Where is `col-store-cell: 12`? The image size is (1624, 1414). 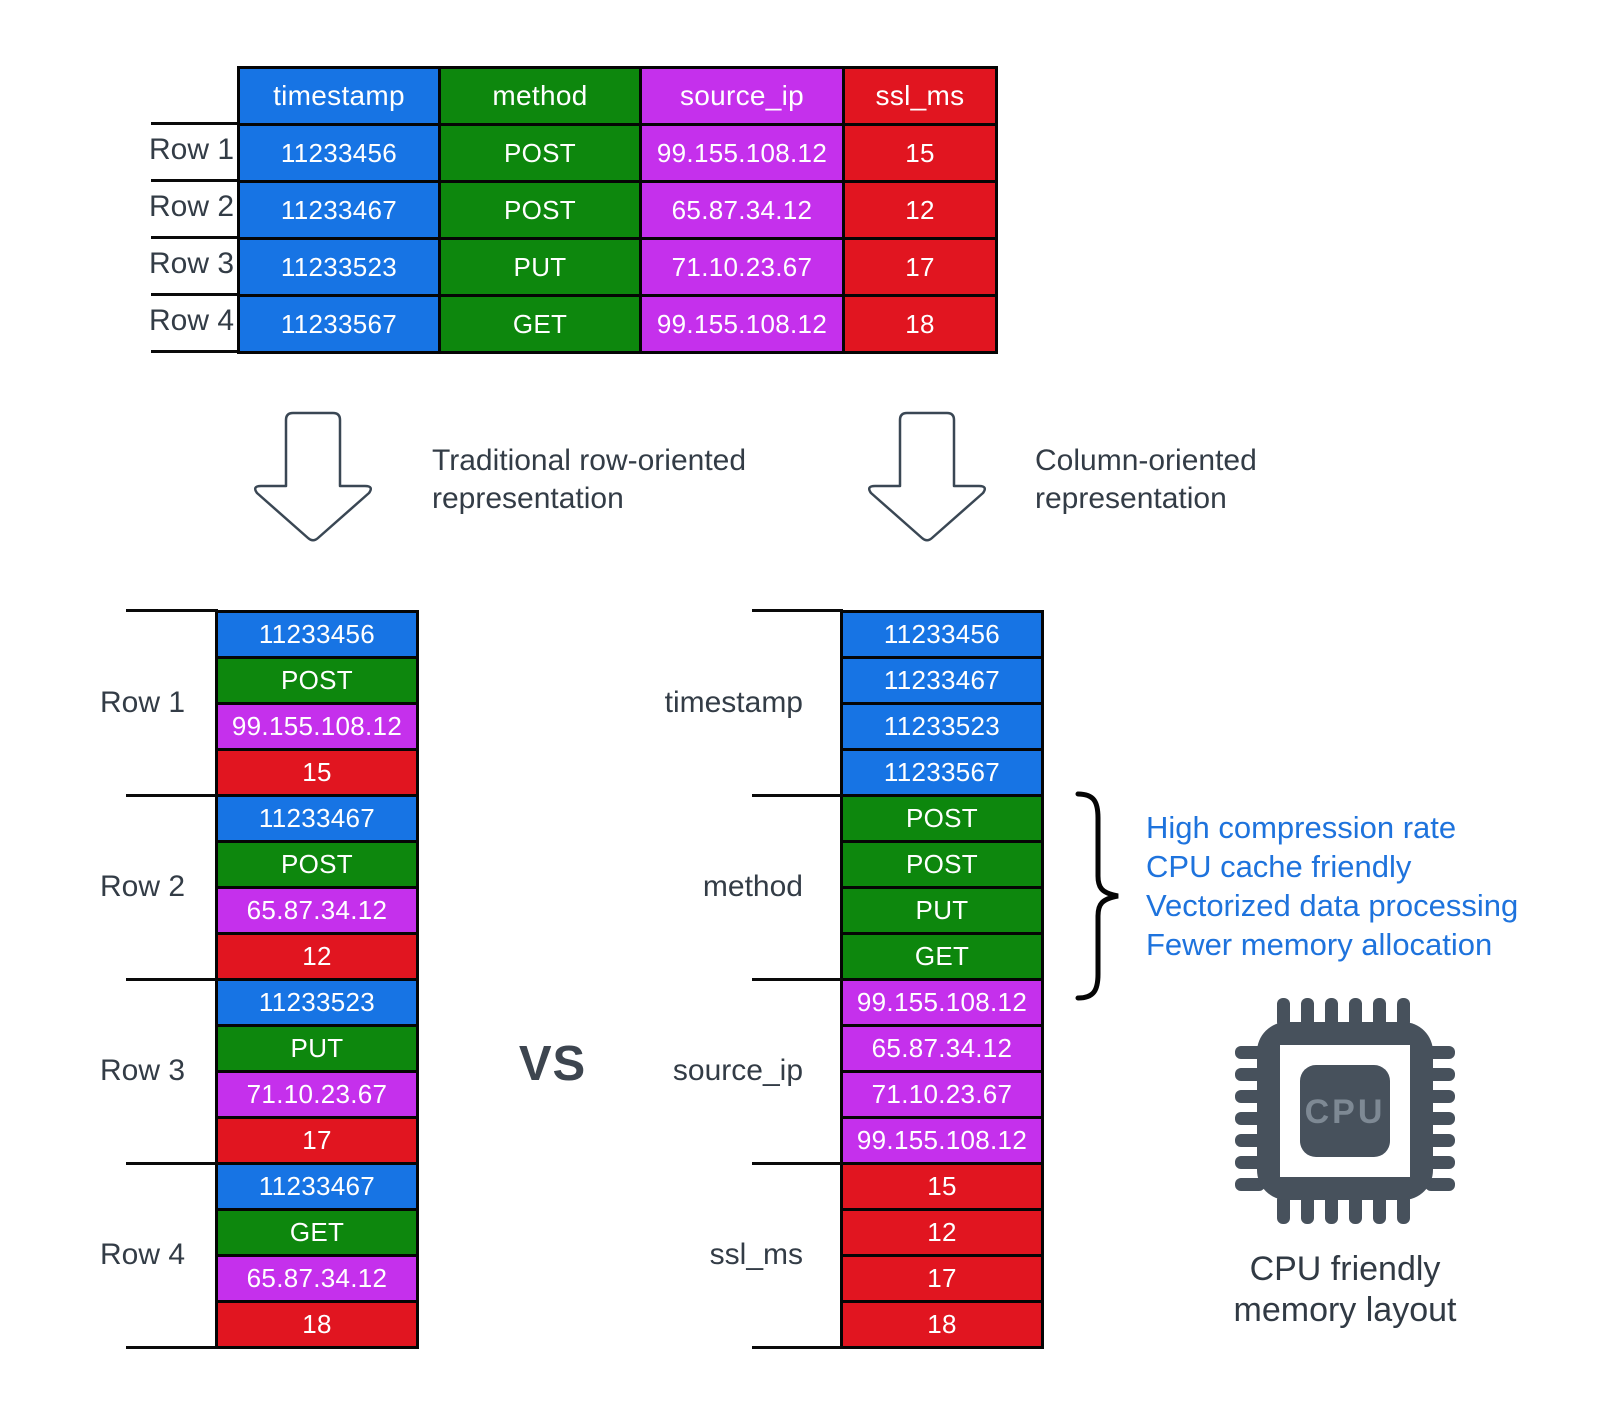
col-store-cell: 12 is located at coordinates (942, 1232).